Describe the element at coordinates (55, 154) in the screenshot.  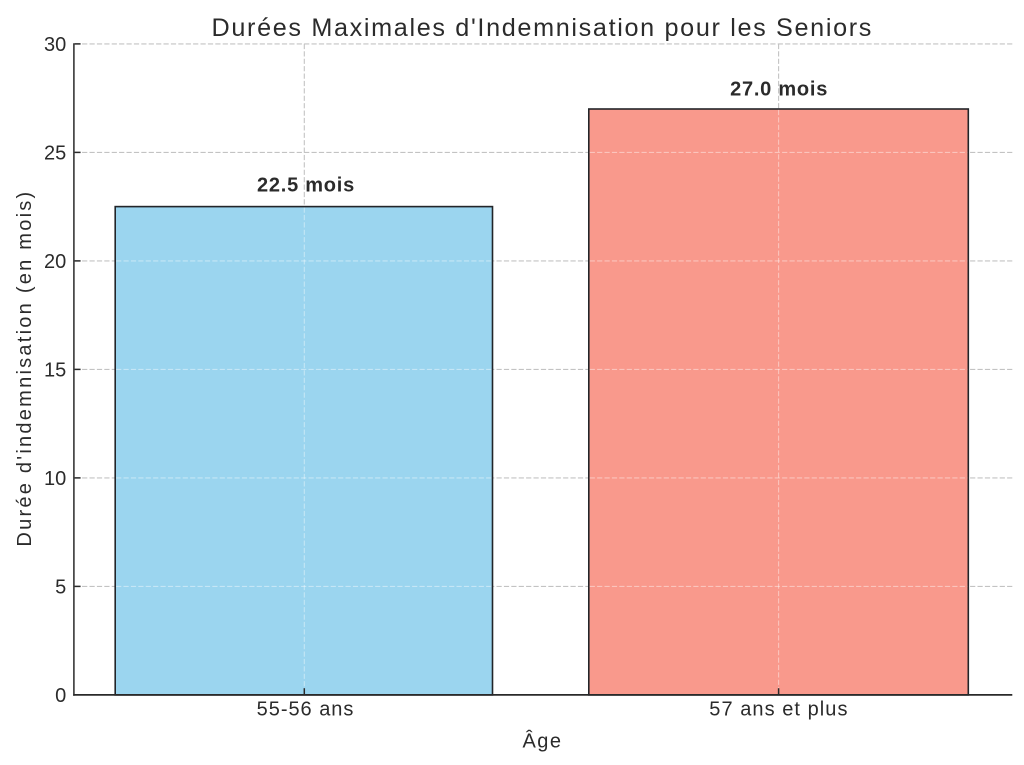
I see `svg-text: 25` at that location.